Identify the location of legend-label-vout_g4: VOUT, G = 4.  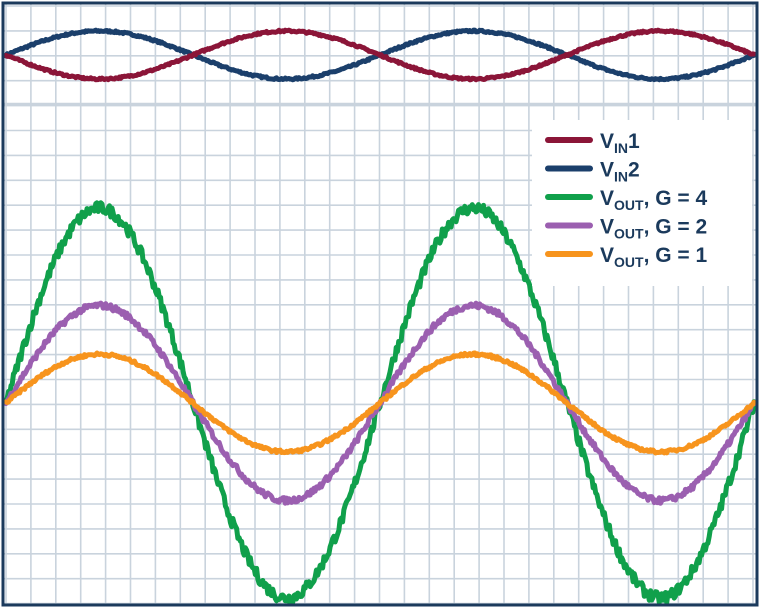
(654, 200).